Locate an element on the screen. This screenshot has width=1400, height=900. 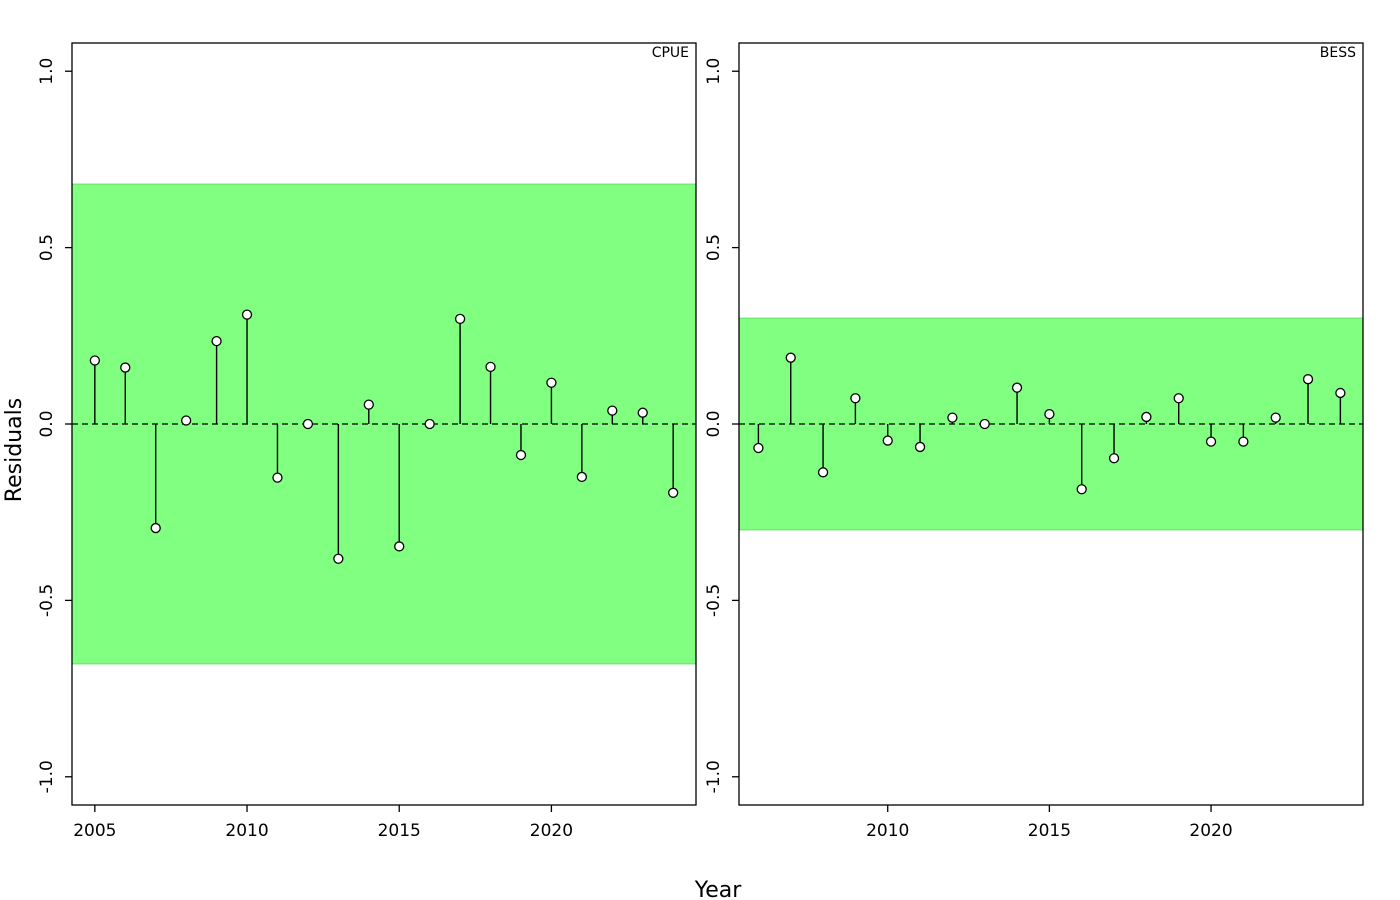
panel-title: BESS is located at coordinates (1338, 53).